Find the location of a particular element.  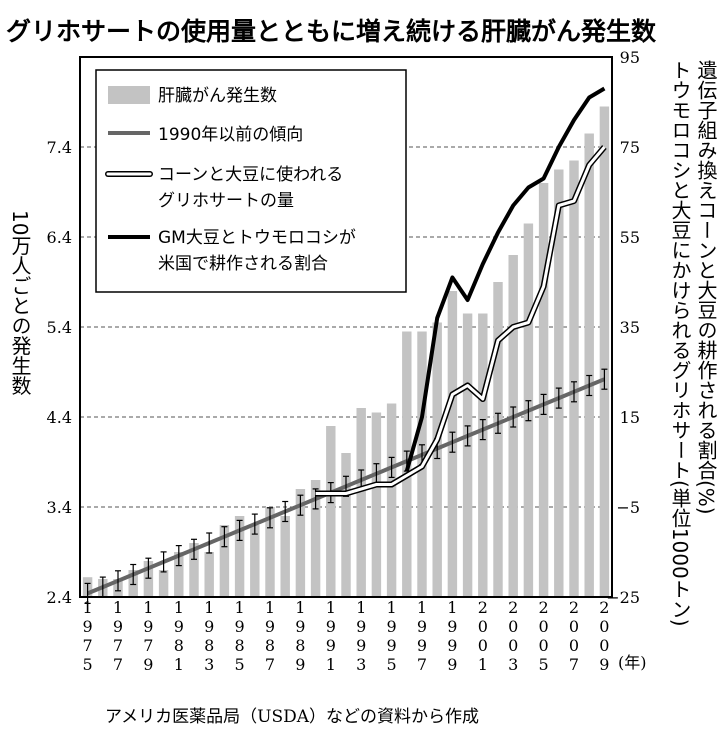

left-tick-label: 5.4 is located at coordinates (59, 327).